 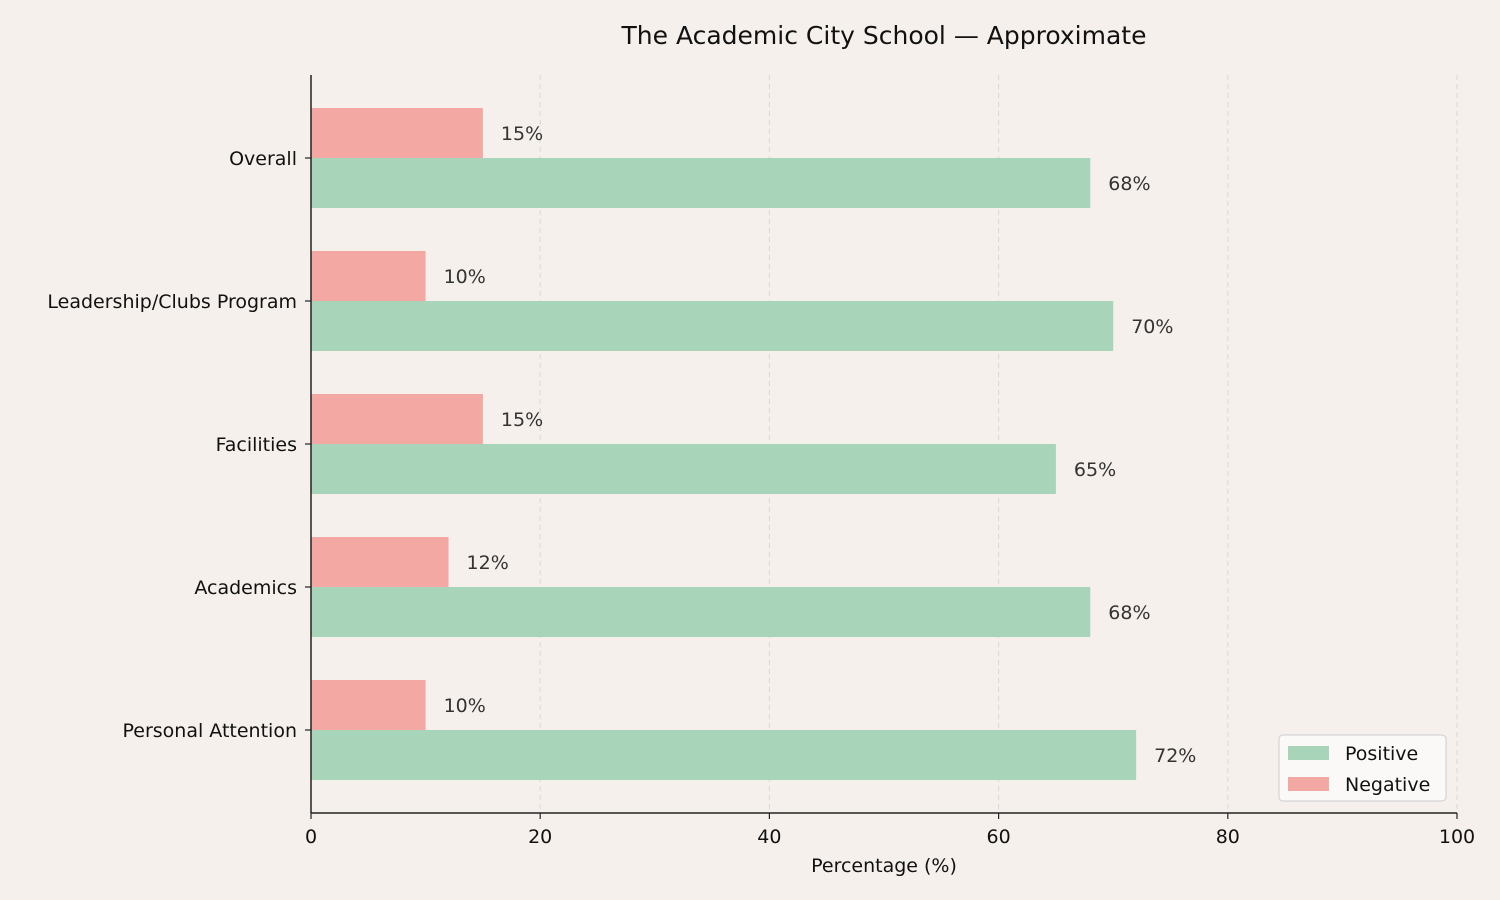 What do you see at coordinates (884, 866) in the screenshot?
I see `x-axis-title: Percentage (%)` at bounding box center [884, 866].